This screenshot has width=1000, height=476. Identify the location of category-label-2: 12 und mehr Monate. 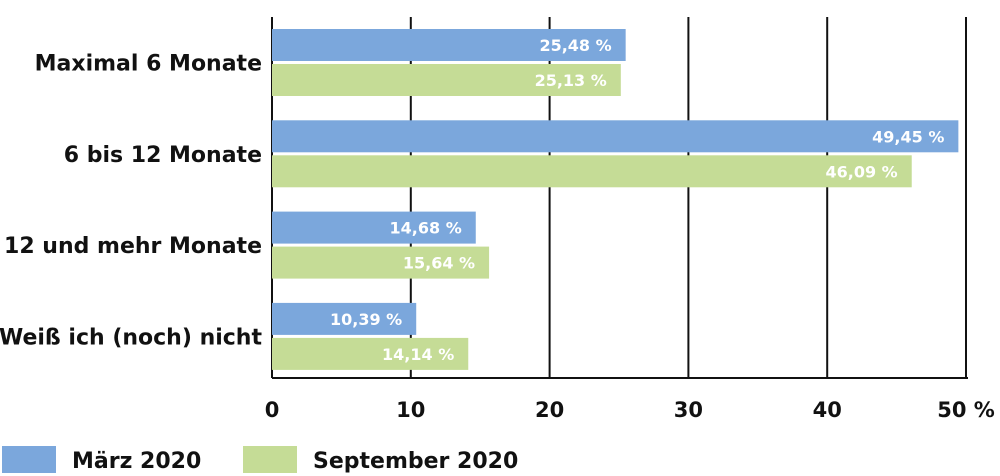
(133, 246).